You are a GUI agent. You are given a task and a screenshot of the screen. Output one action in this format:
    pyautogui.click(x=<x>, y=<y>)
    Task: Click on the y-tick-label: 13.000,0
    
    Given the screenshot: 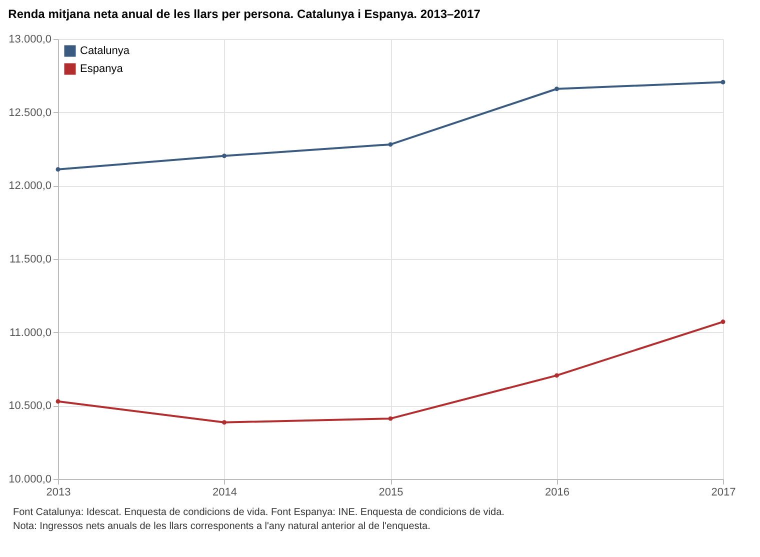 What is the action you would take?
    pyautogui.click(x=30, y=40)
    